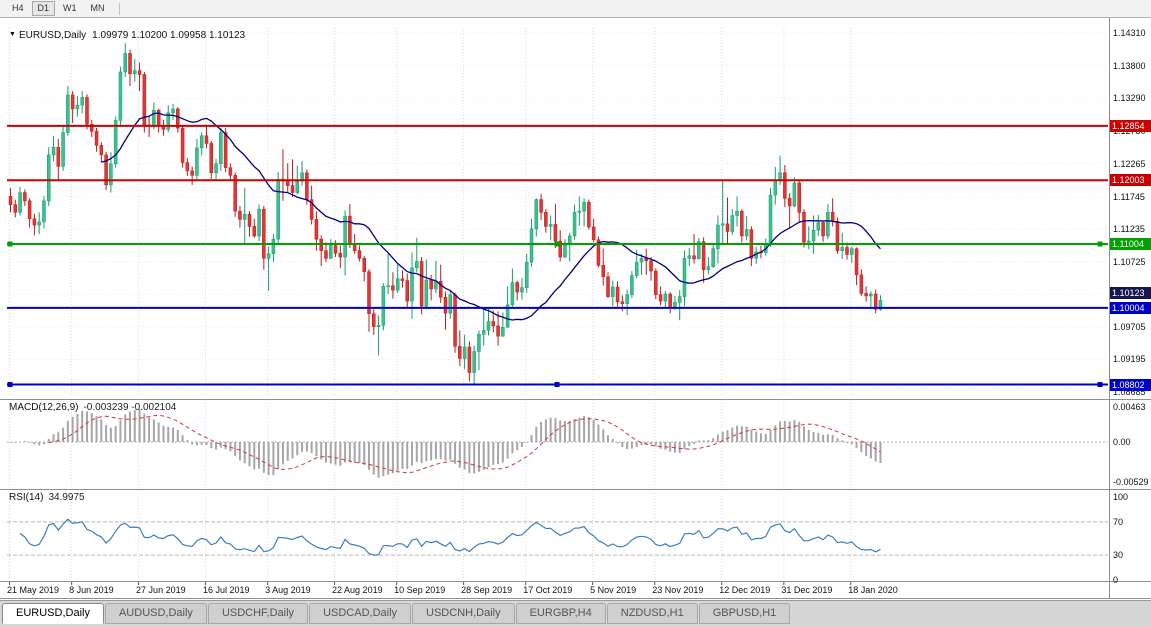 The width and height of the screenshot is (1151, 627). Describe the element at coordinates (161, 590) in the screenshot. I see `date-label: 27 Jun 2019` at that location.